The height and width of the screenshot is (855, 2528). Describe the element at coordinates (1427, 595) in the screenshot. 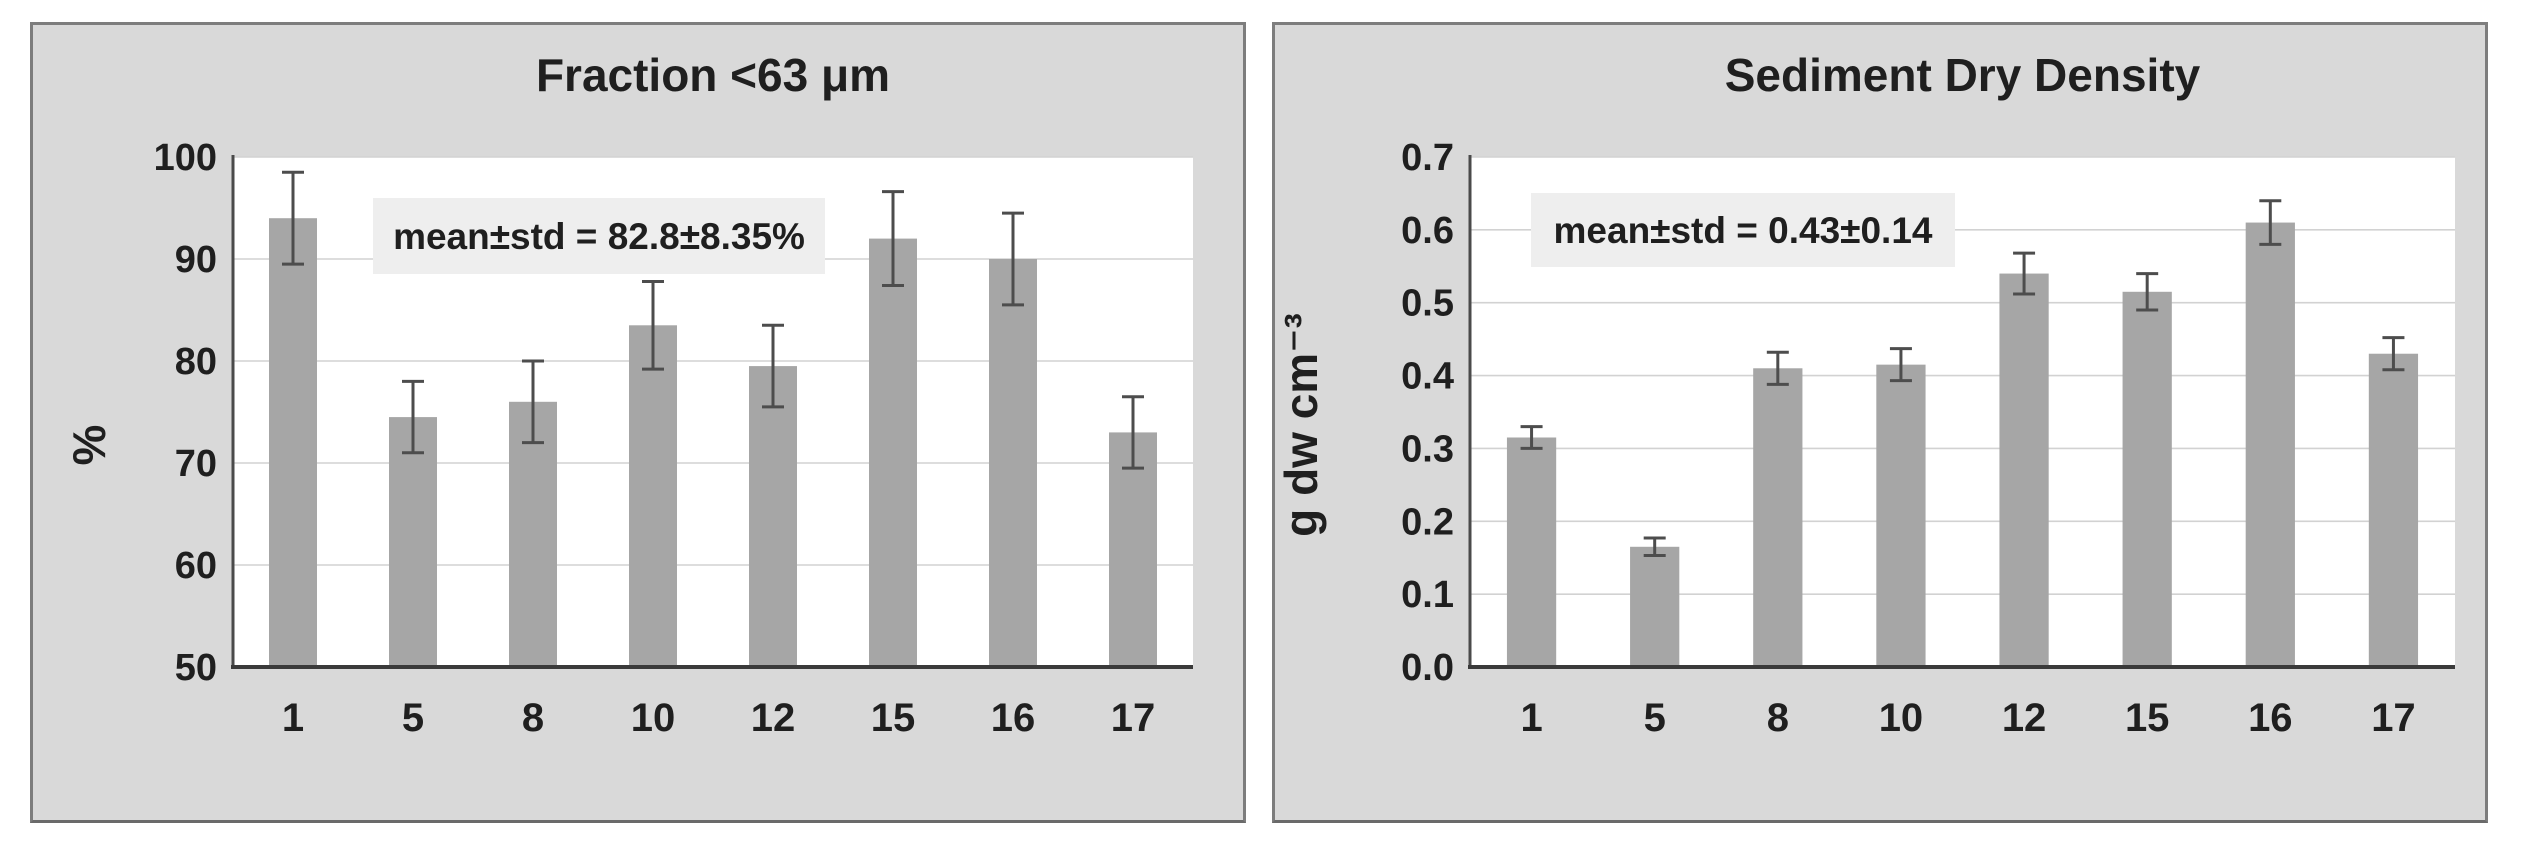

I see `y-tick-label: 0.1` at that location.